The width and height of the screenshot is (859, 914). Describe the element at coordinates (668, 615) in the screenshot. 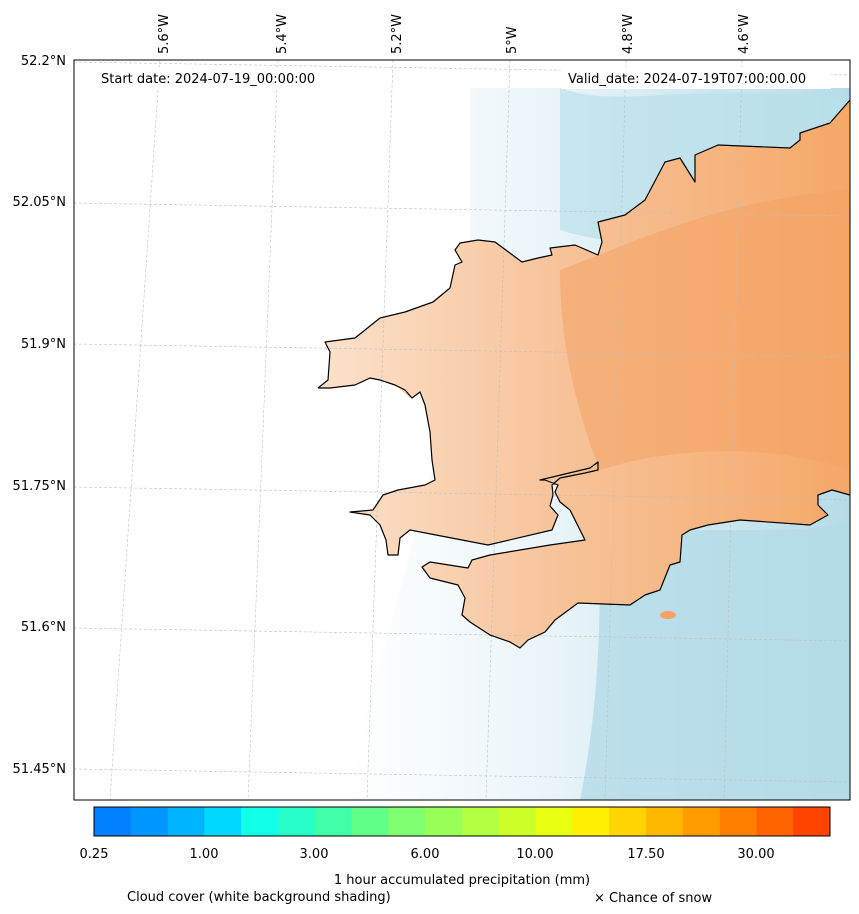

I see `island-shading` at that location.